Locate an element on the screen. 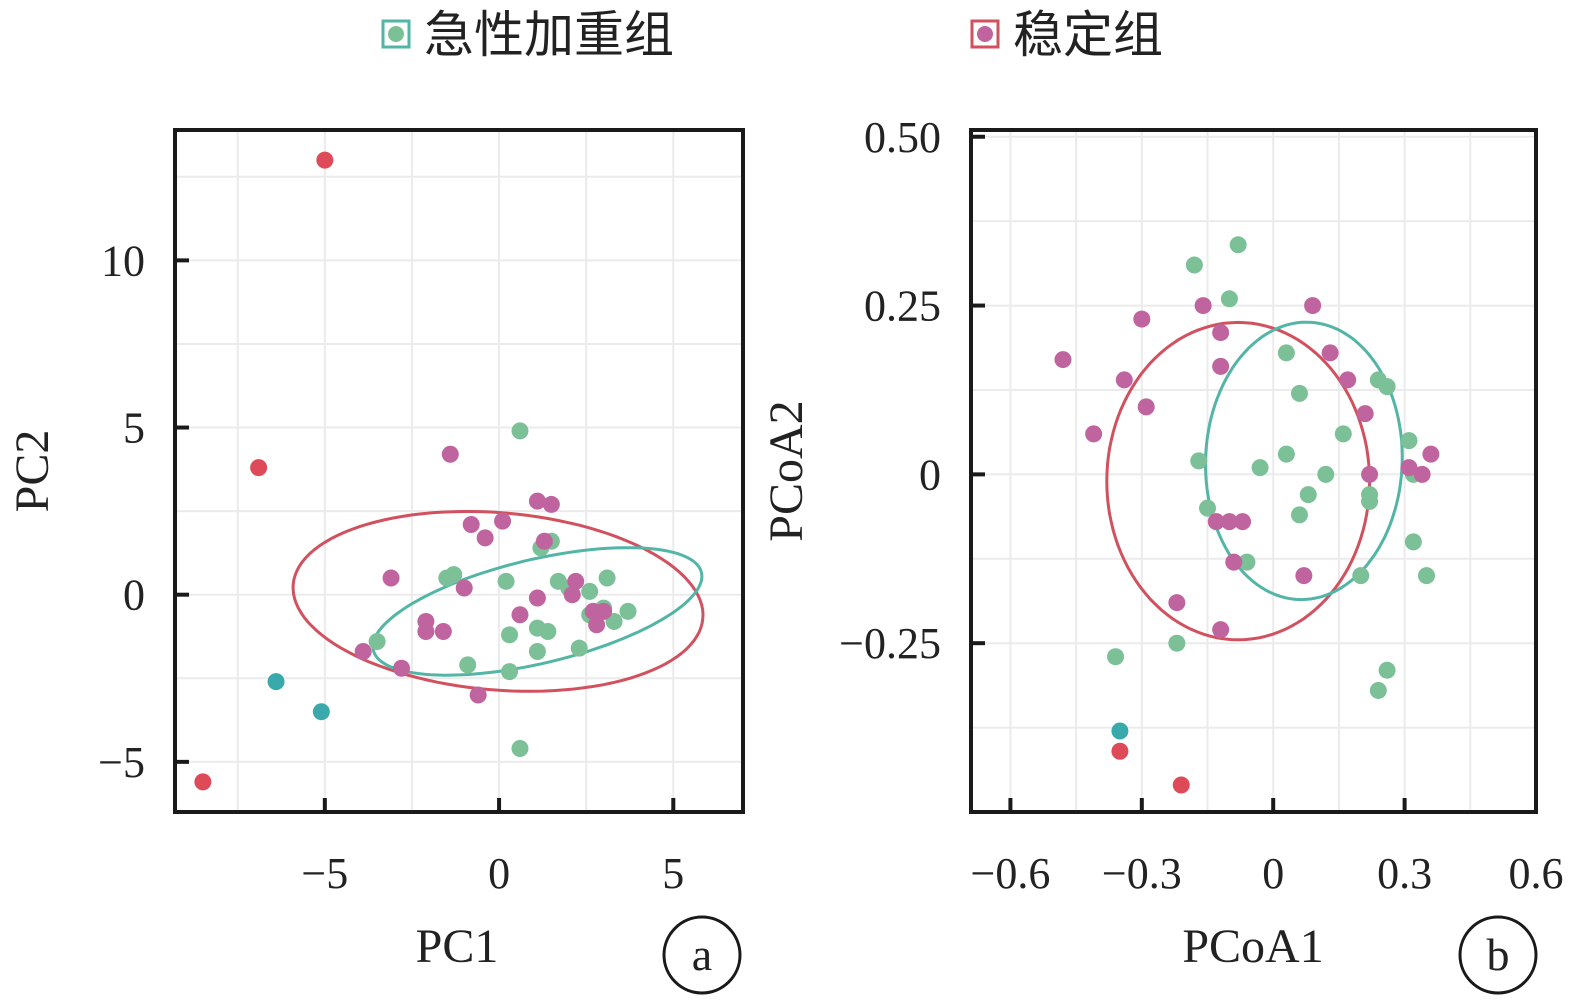 This screenshot has height=1004, width=1575. x-tick-label: −0.3 is located at coordinates (1142, 873).